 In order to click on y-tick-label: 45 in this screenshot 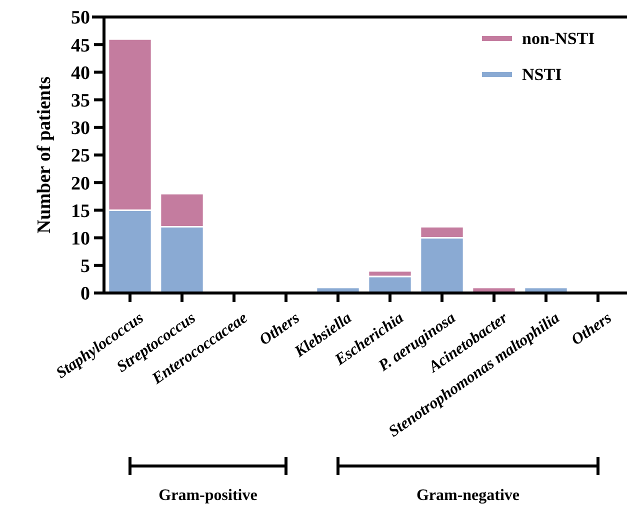, I will do `click(80, 45)`.